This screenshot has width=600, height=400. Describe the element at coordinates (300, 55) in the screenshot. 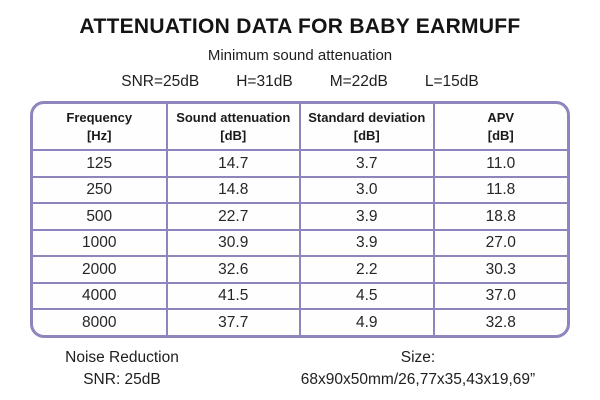

I see `page-subtitle: Minimum sound attenuation` at that location.